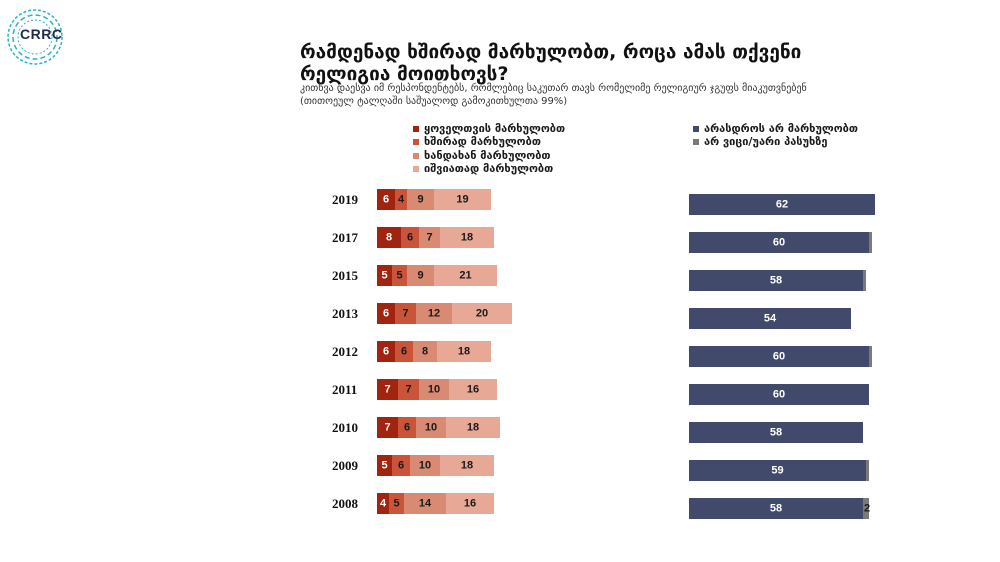  I want to click on bar-sometimes-2012, so click(425, 351).